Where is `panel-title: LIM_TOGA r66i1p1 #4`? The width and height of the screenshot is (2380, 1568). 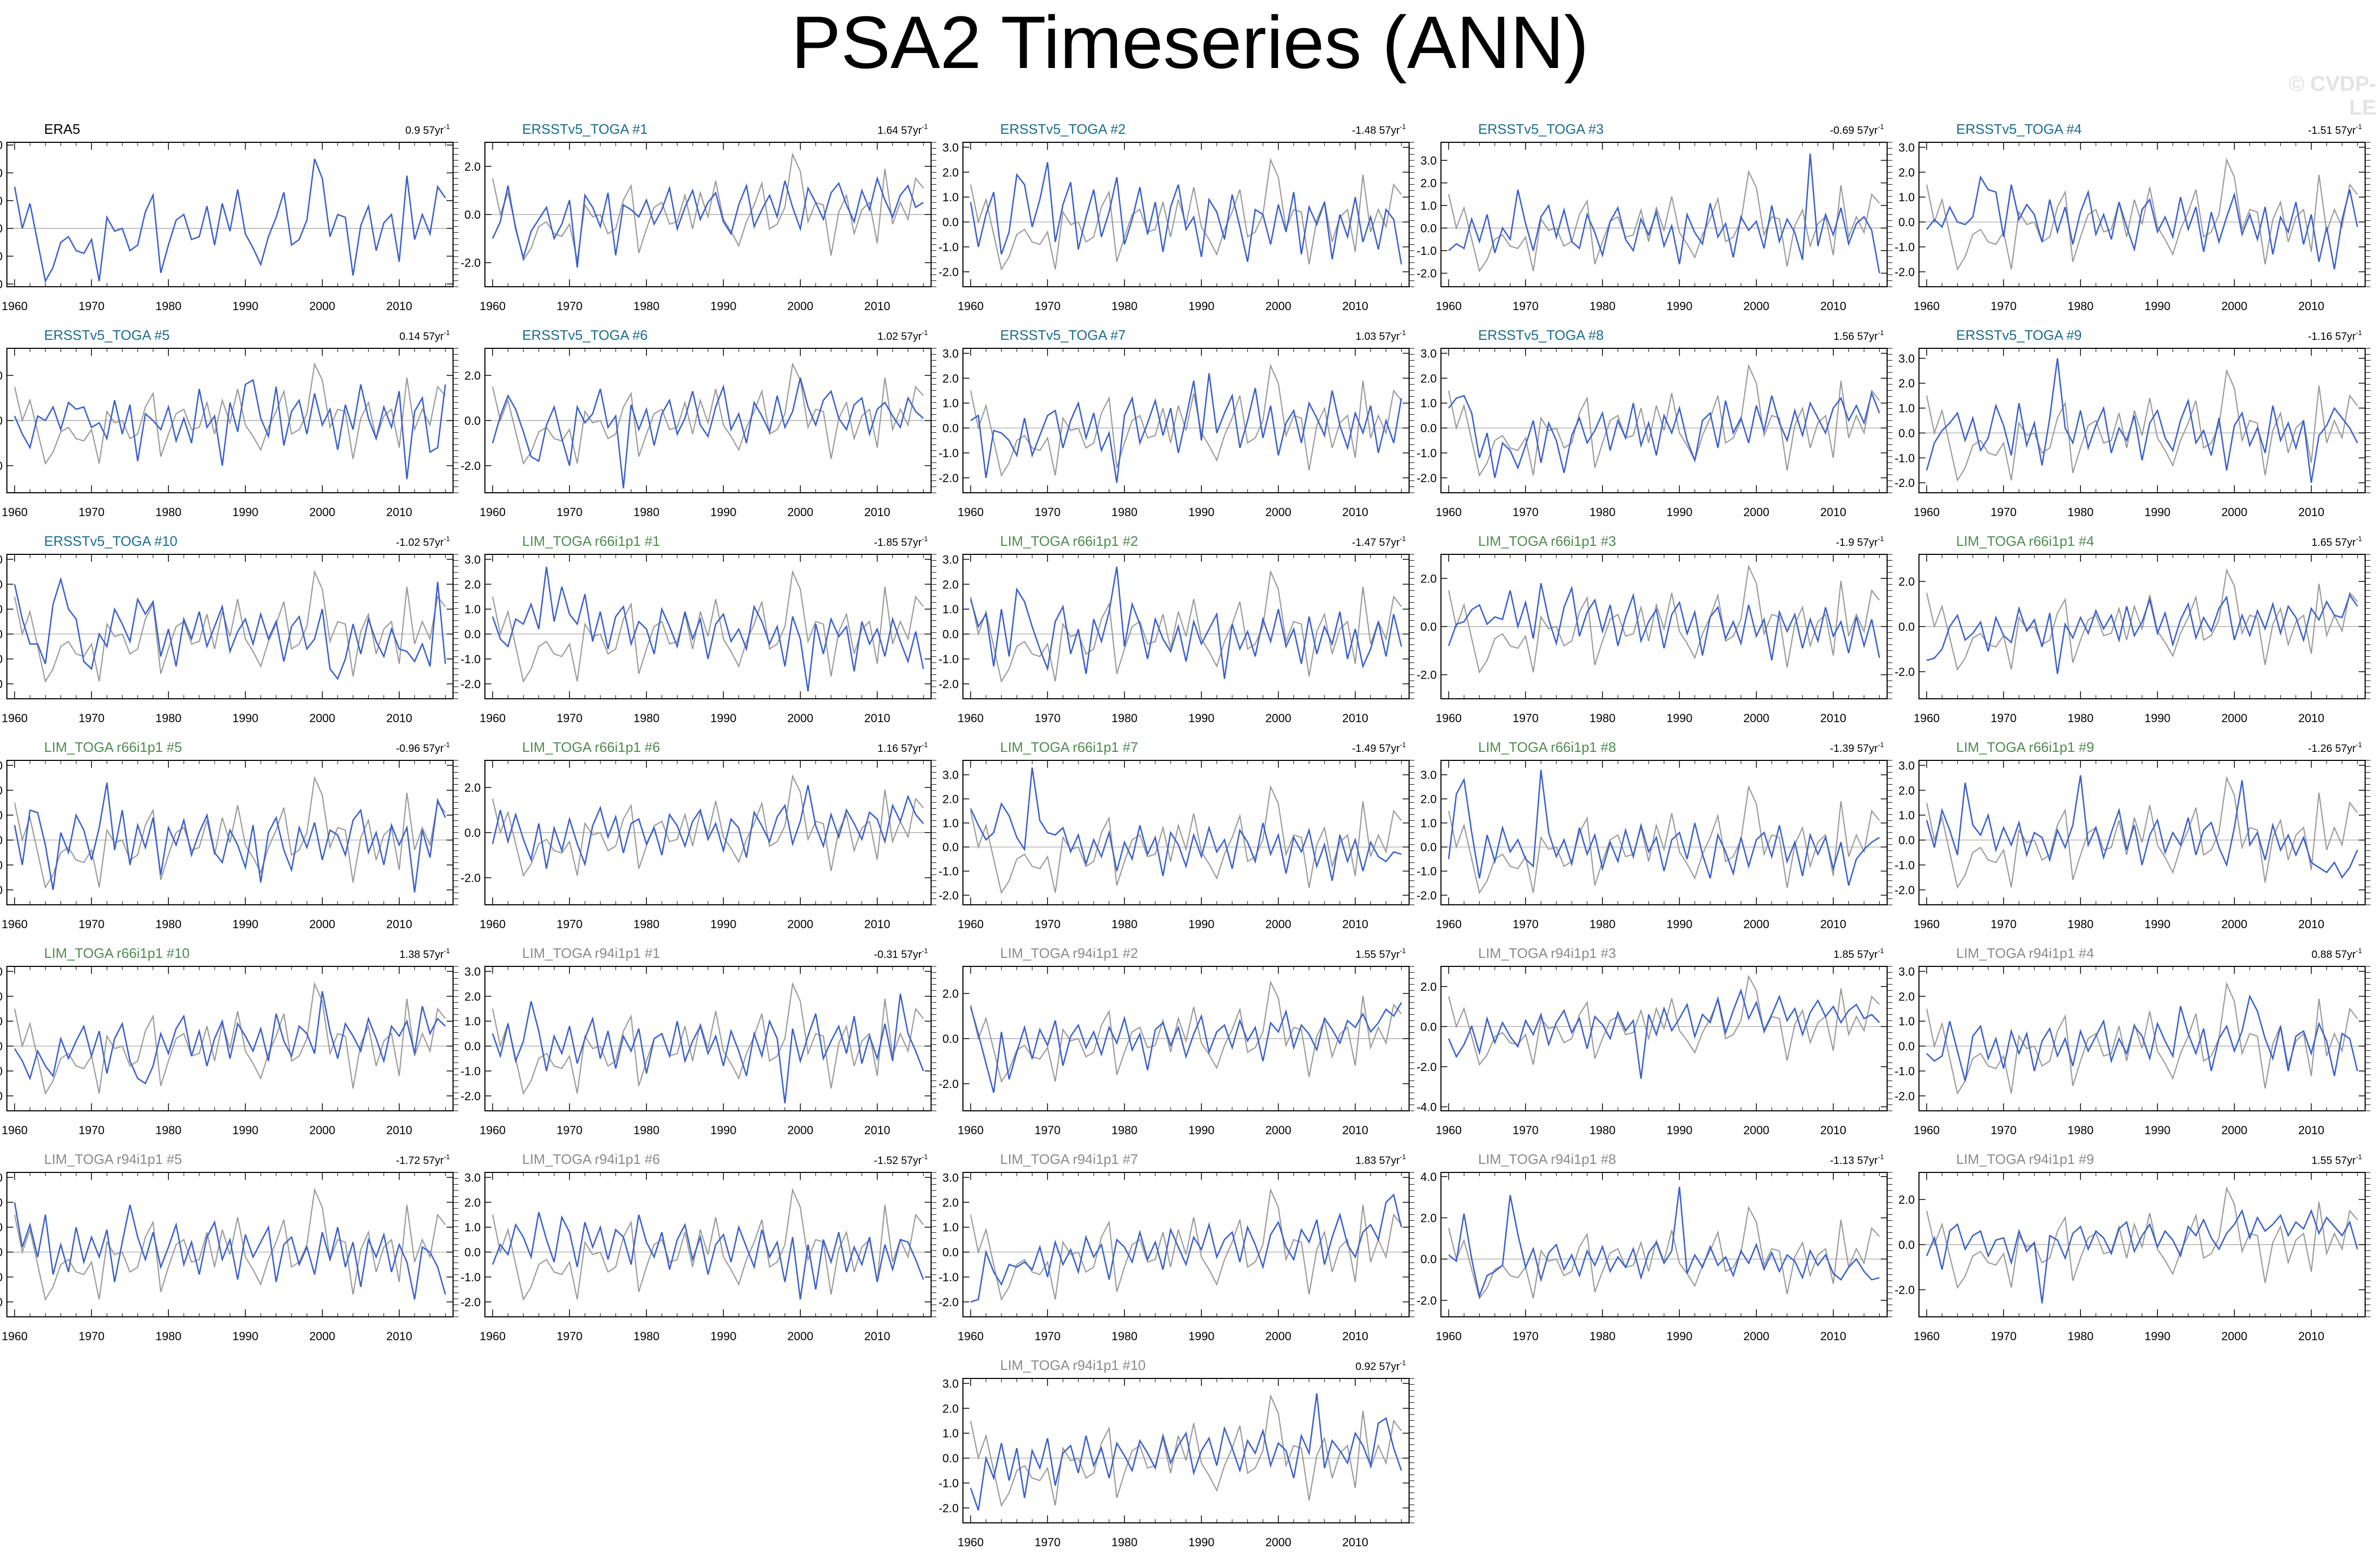
panel-title: LIM_TOGA r66i1p1 #4 is located at coordinates (2025, 541).